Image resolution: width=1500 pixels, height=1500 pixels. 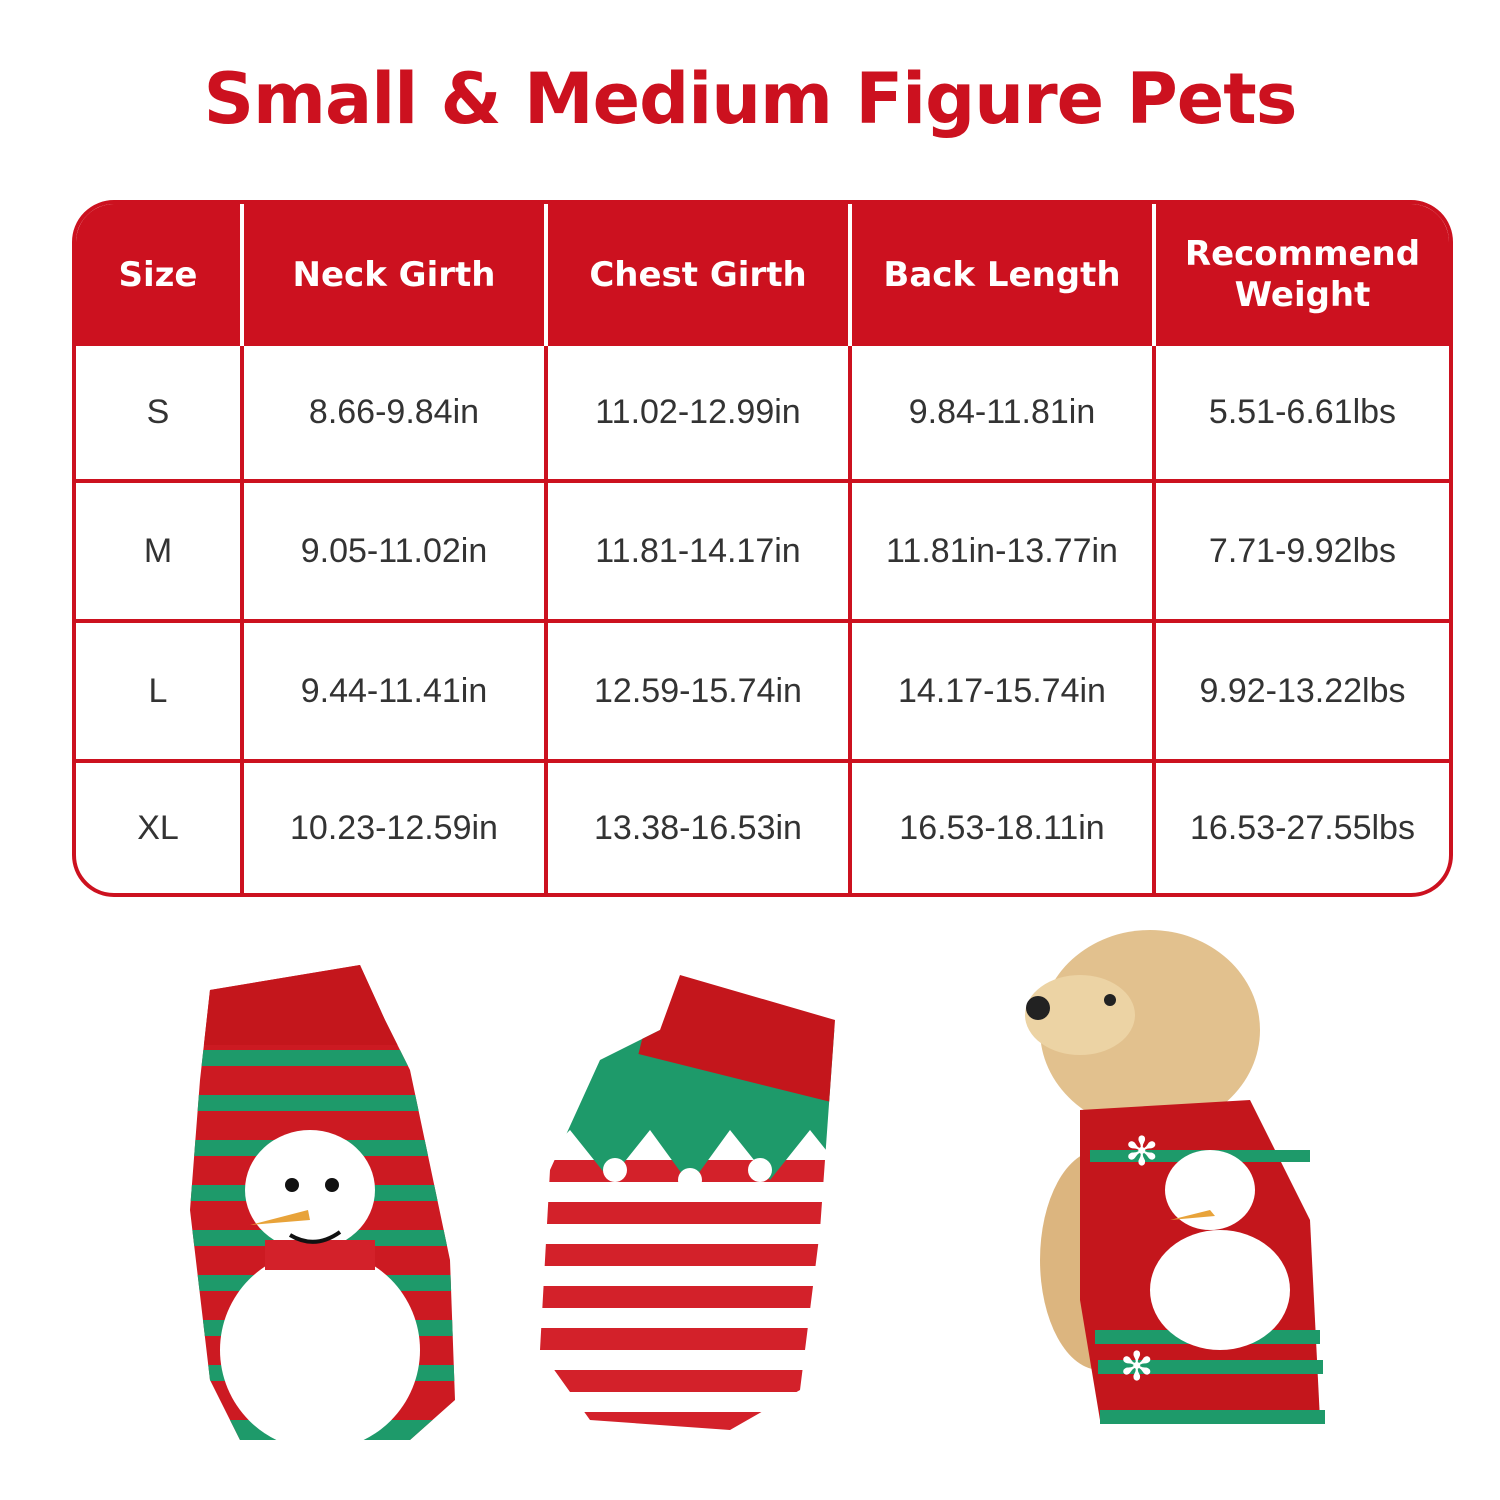 What do you see at coordinates (160, 275) in the screenshot?
I see `header-size: Size` at bounding box center [160, 275].